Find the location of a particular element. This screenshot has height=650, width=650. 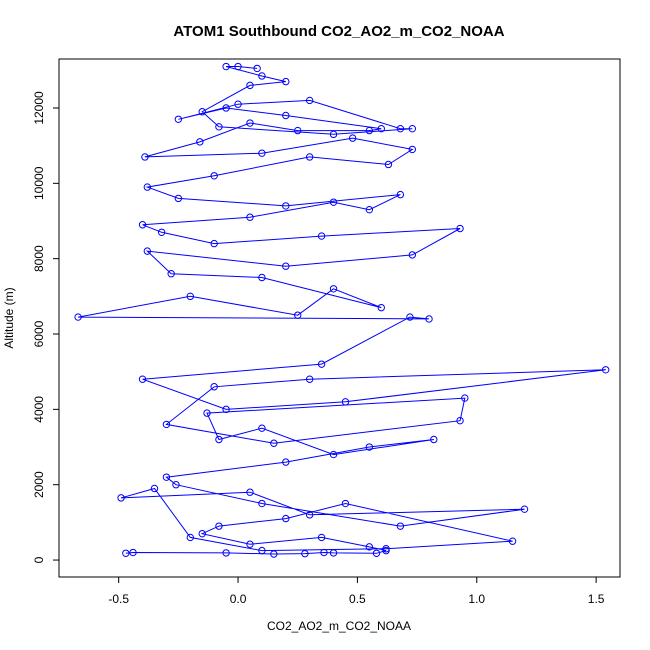

x-tick-label: -0.5 is located at coordinates (118, 599).